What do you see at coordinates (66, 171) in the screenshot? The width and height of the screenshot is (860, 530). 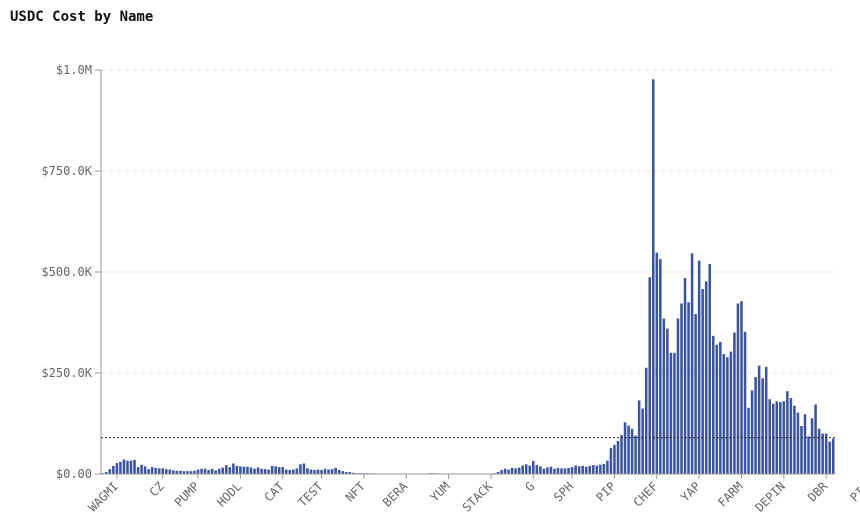 I see `y-tick-label: $750.0K` at bounding box center [66, 171].